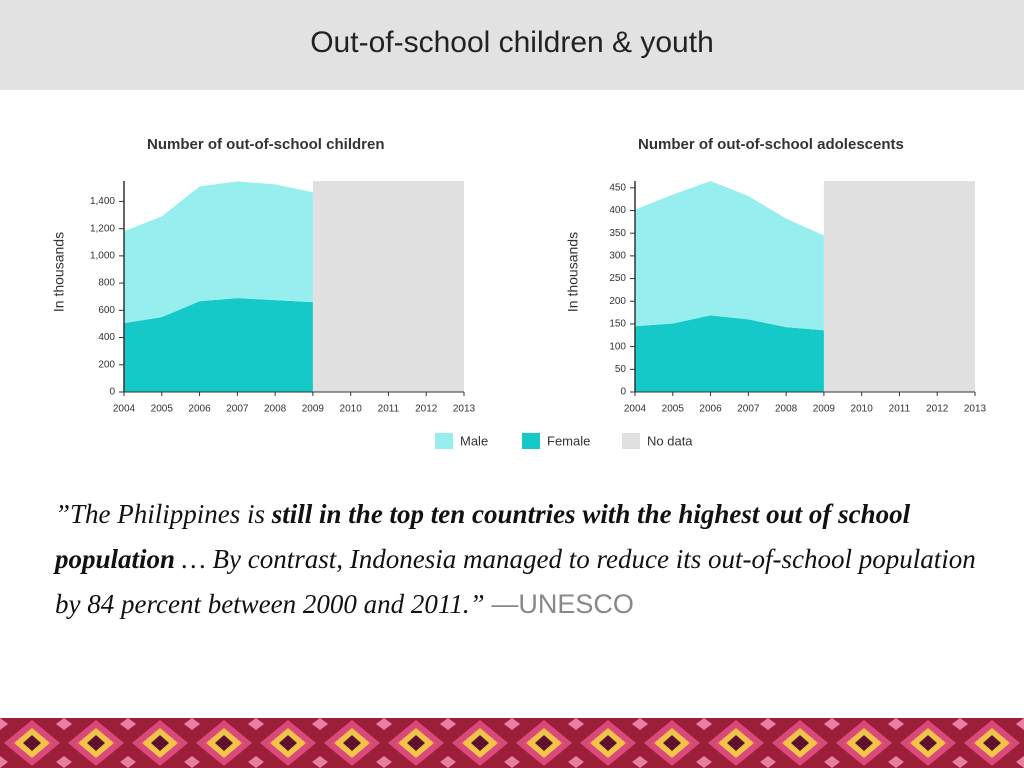  Describe the element at coordinates (617, 324) in the screenshot. I see `y-tick-label: 150` at that location.